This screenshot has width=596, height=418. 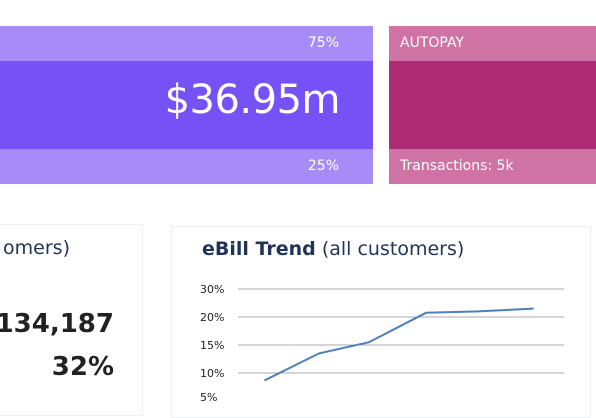 I want to click on y-tick-label: 30%, so click(x=212, y=289).